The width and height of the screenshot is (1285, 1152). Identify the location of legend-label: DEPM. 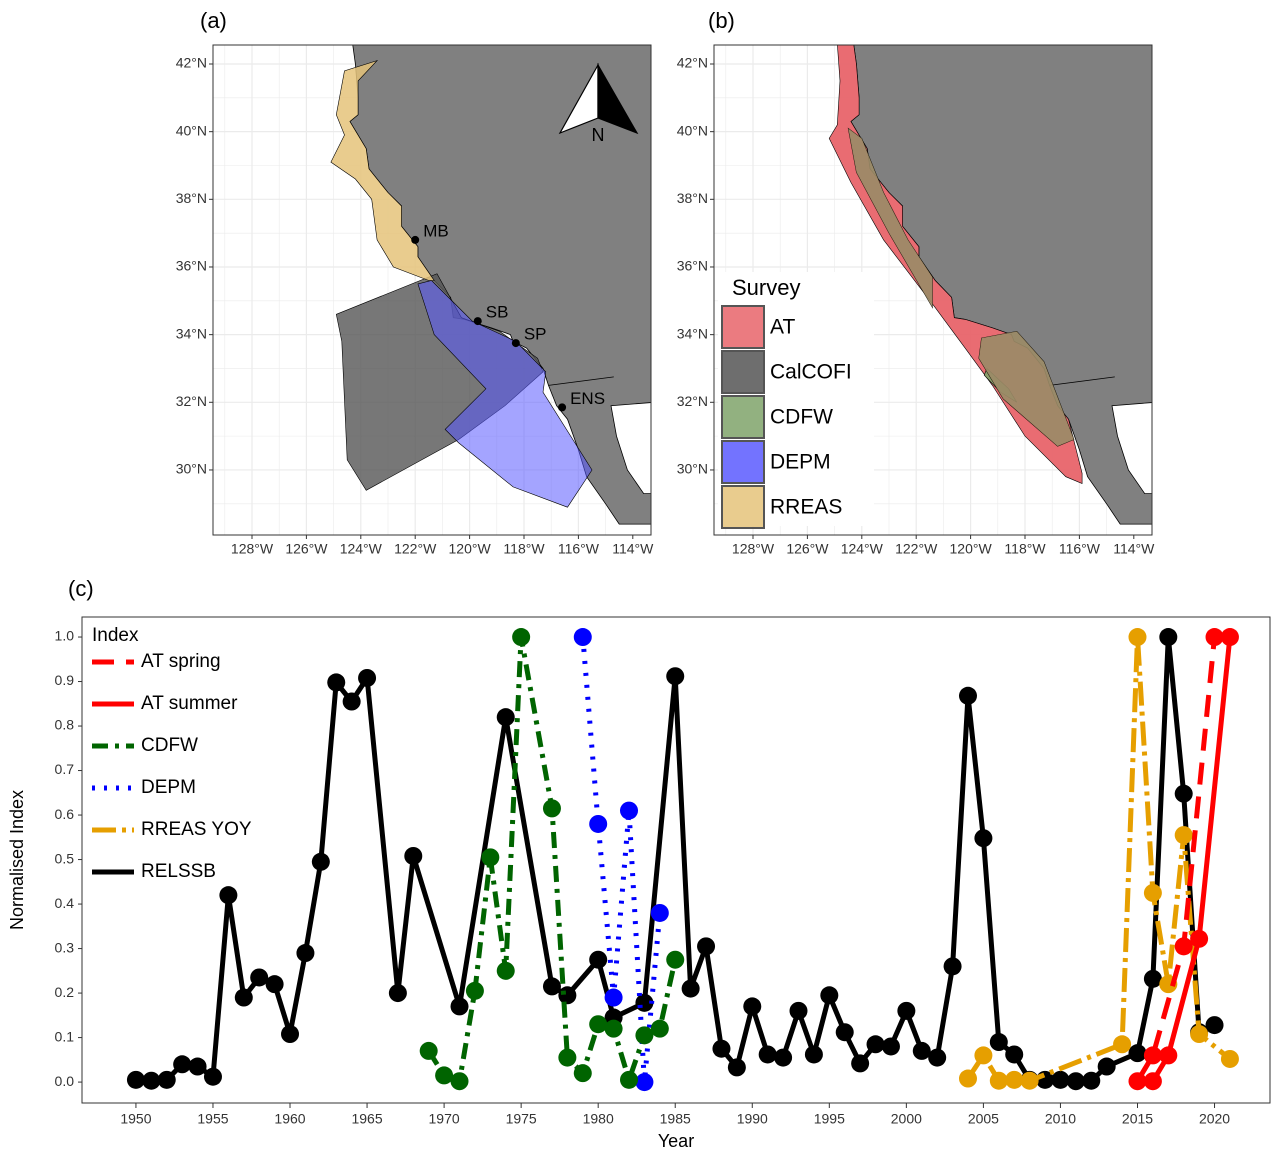
(800, 462).